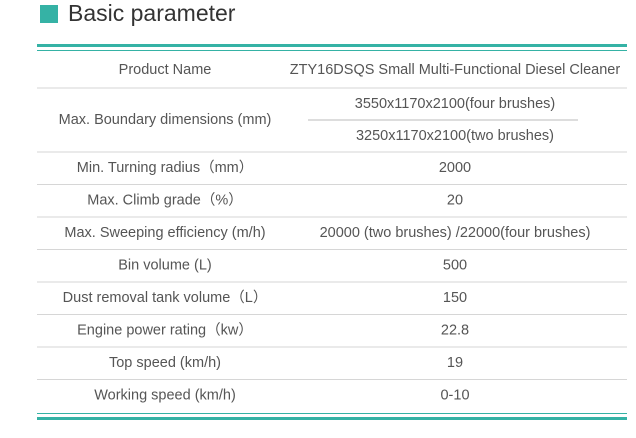 The height and width of the screenshot is (438, 636). What do you see at coordinates (455, 136) in the screenshot?
I see `row-value: 3250x1170x2100(two brushes)` at bounding box center [455, 136].